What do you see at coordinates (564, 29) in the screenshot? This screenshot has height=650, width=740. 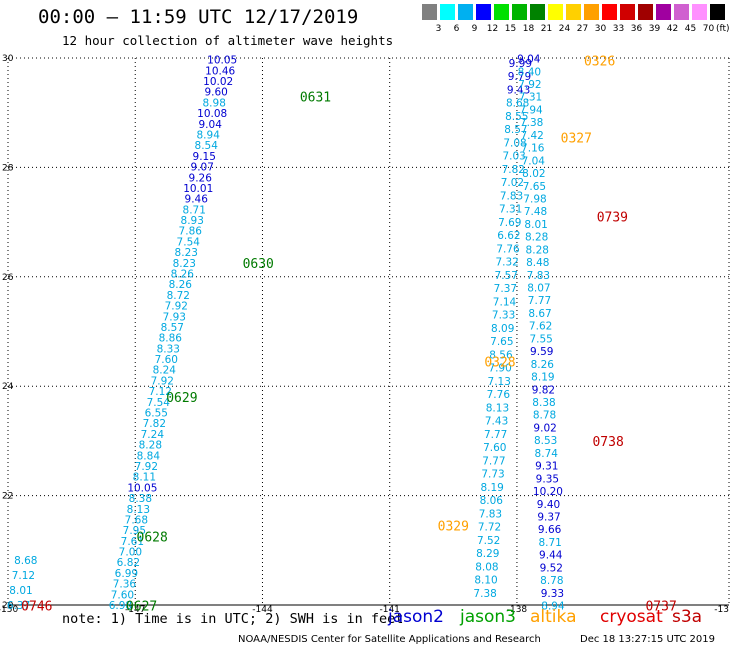 I see `legend-label: 24` at bounding box center [564, 29].